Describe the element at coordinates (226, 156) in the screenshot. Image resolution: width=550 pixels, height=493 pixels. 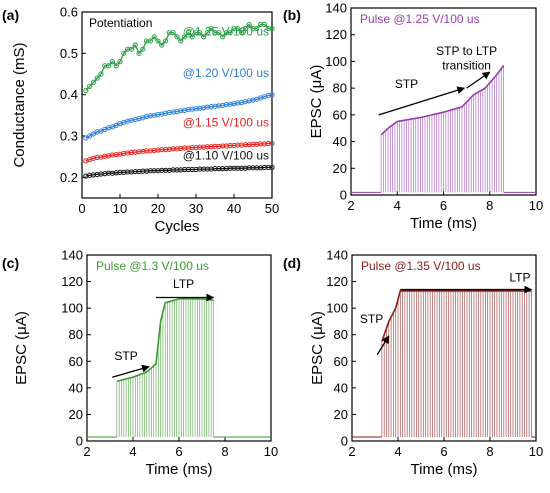
I see `series-label: @1.10 V/100 us` at that location.